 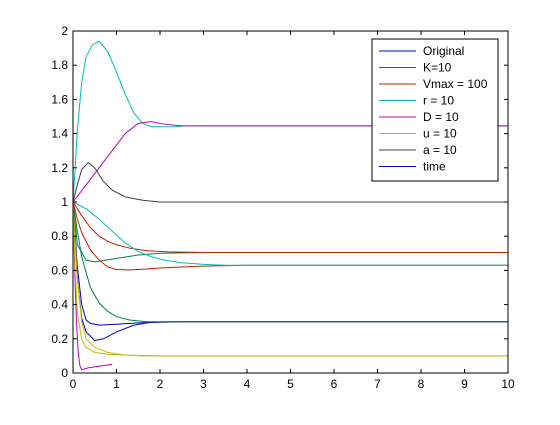 I want to click on y-tick-label: 1, so click(x=64, y=202).